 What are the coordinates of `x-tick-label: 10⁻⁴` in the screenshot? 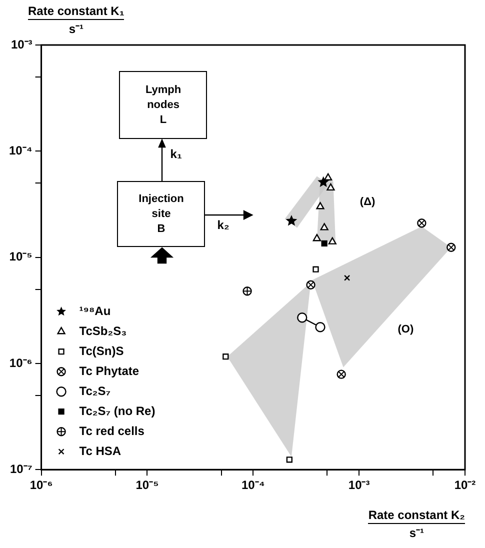 It's located at (253, 485).